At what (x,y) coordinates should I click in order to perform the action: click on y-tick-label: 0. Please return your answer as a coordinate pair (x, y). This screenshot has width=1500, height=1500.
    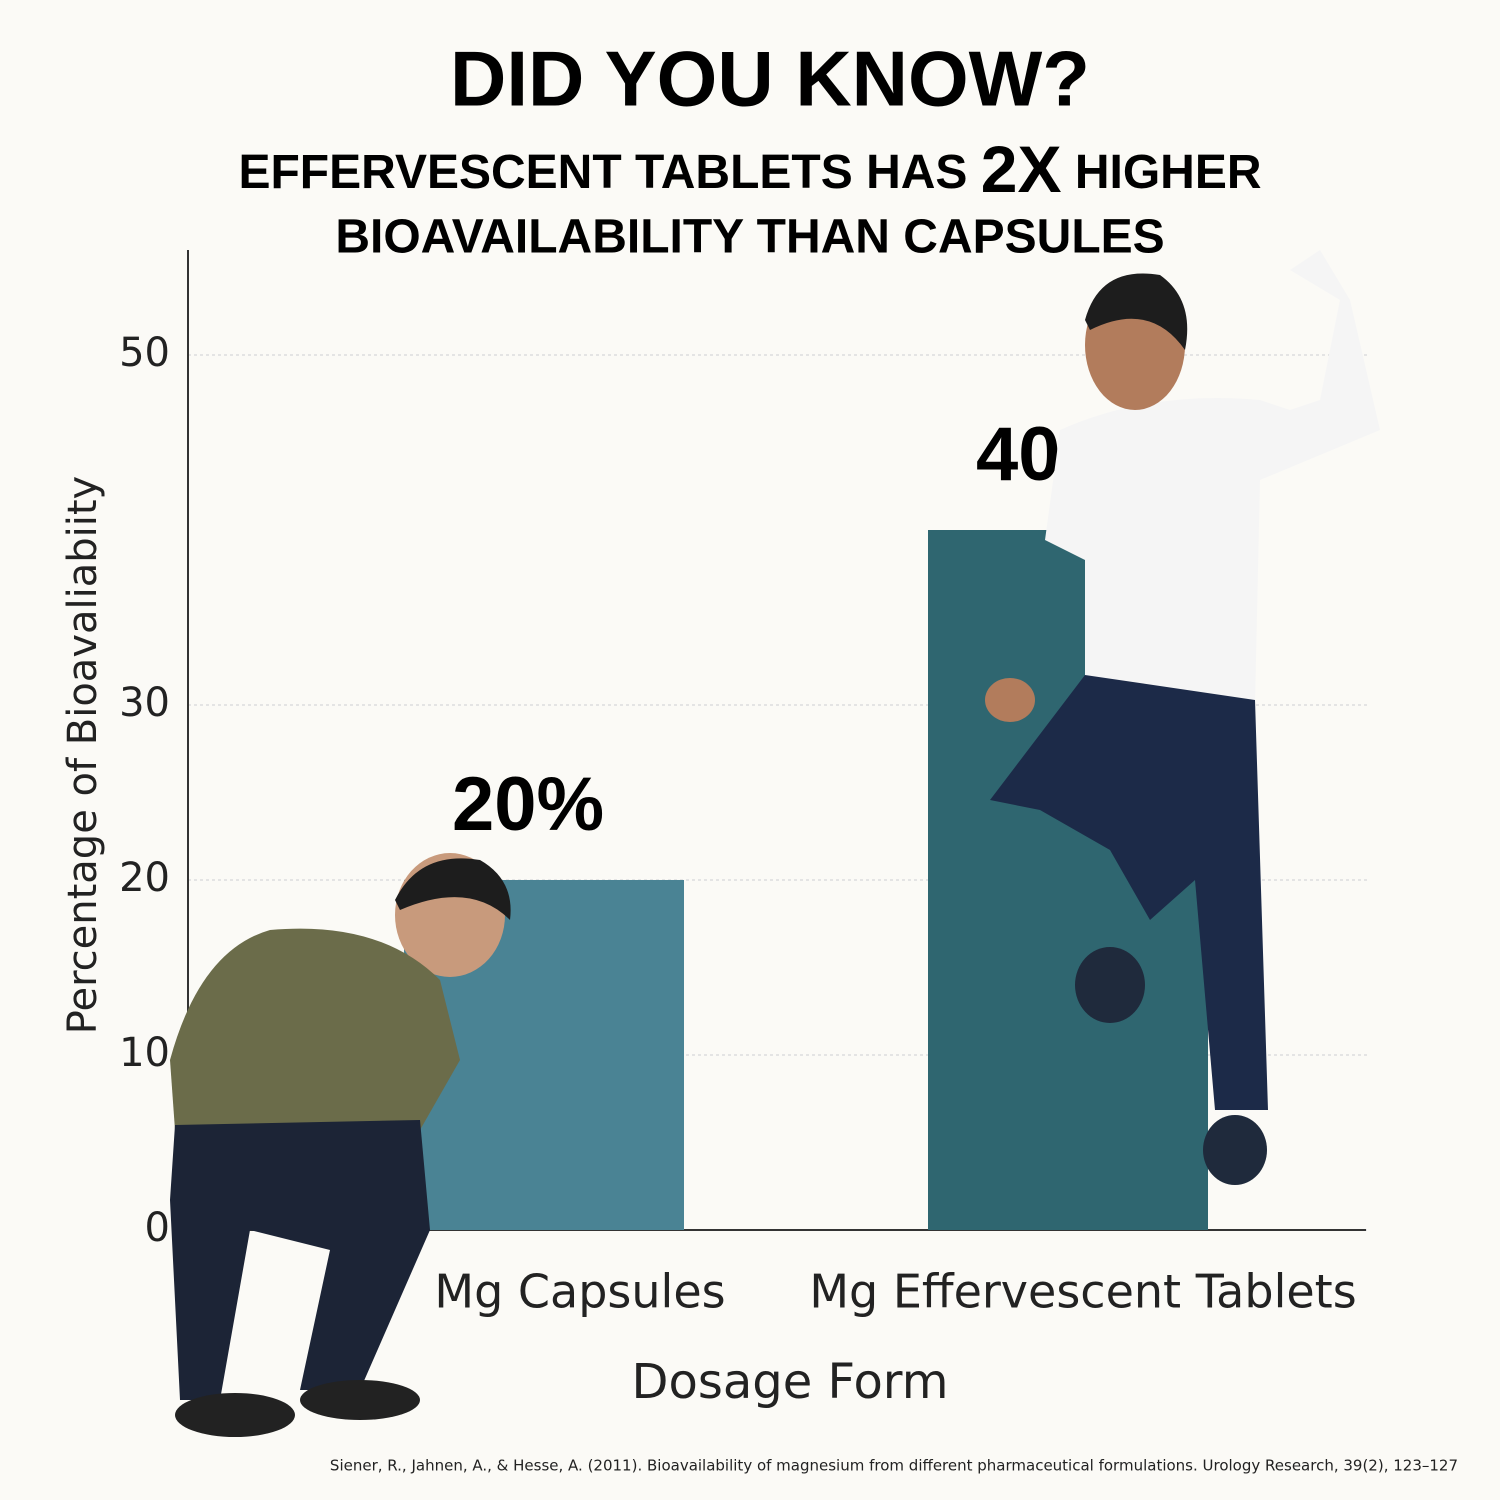
    Looking at the image, I should click on (157, 1228).